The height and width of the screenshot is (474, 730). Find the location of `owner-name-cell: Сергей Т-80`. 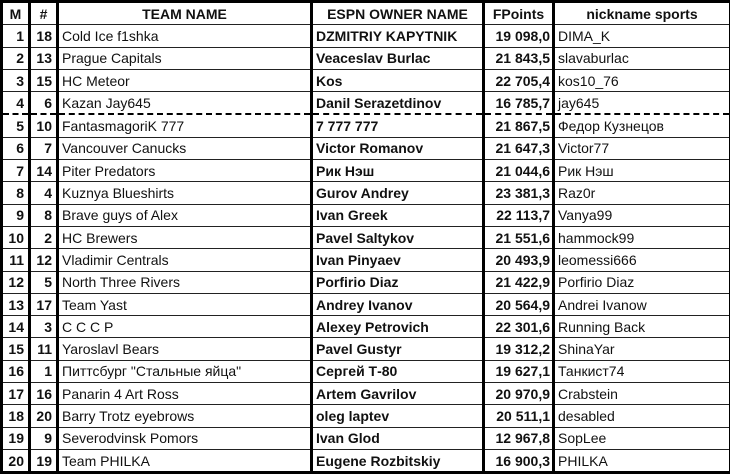

owner-name-cell: Сергей Т-80 is located at coordinates (398, 371).